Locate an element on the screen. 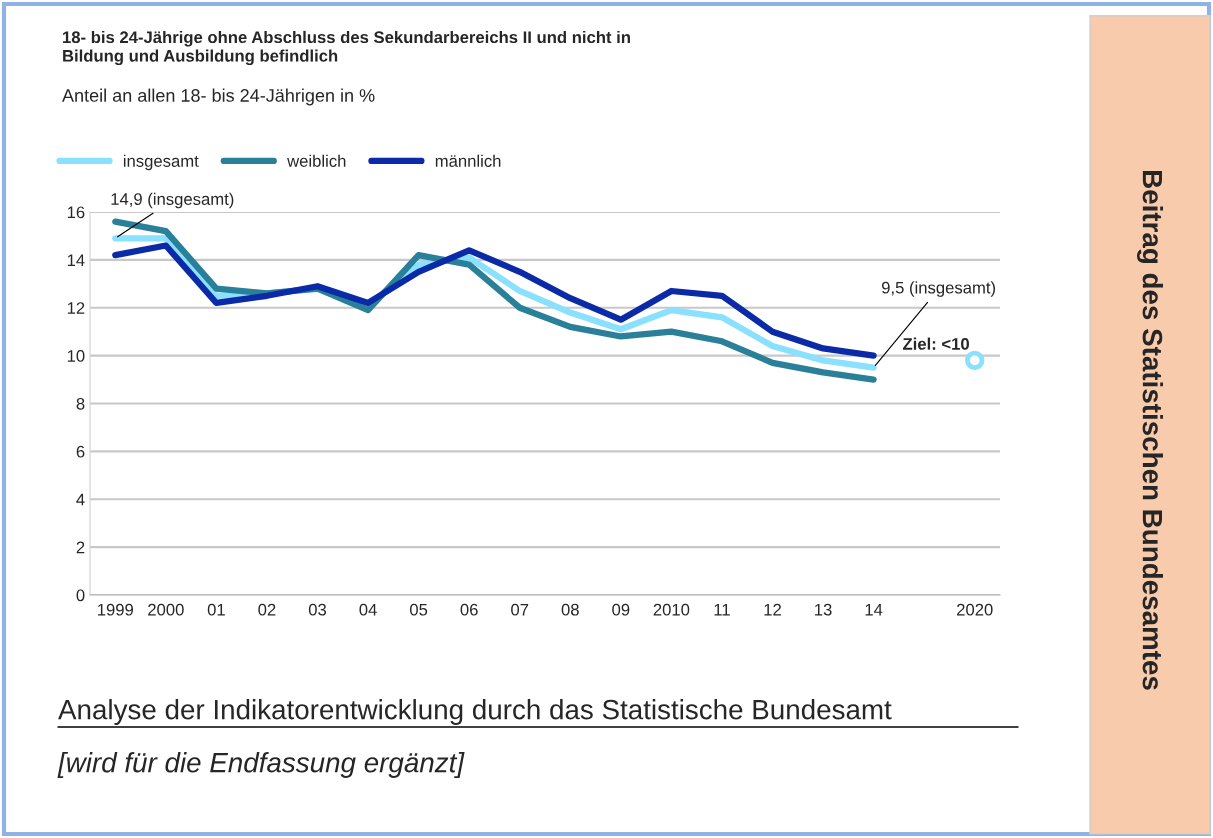 This screenshot has height=838, width=1213. text: Analyse der Indikatorentwicklung durch das Statistische Bundesamt is located at coordinates (475, 712).